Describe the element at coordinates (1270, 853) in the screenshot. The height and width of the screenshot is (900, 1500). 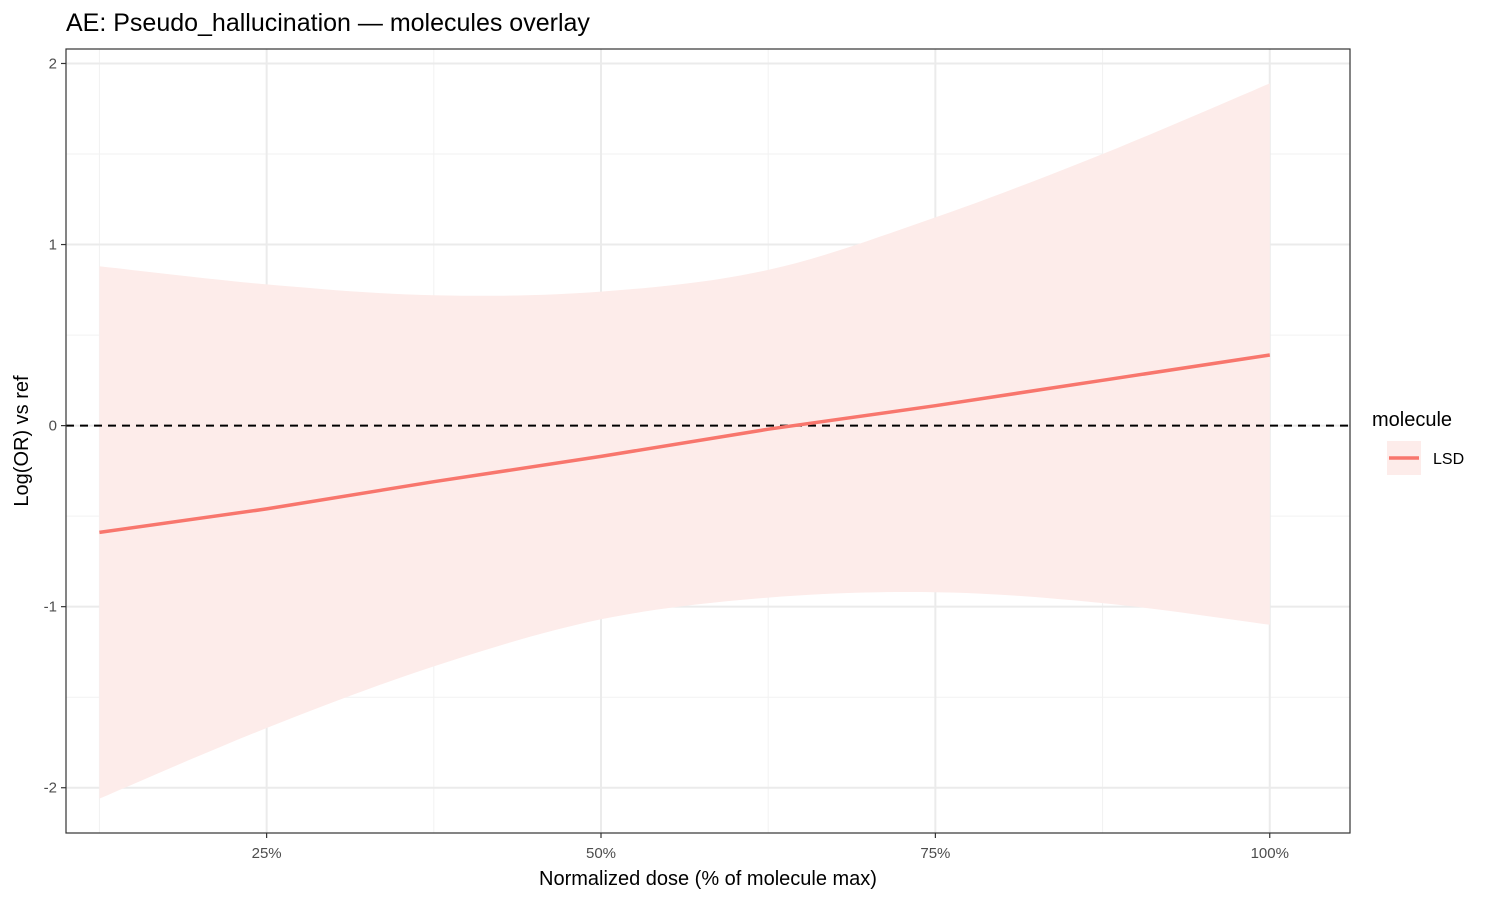
I see `x-tick-label: 100%` at that location.